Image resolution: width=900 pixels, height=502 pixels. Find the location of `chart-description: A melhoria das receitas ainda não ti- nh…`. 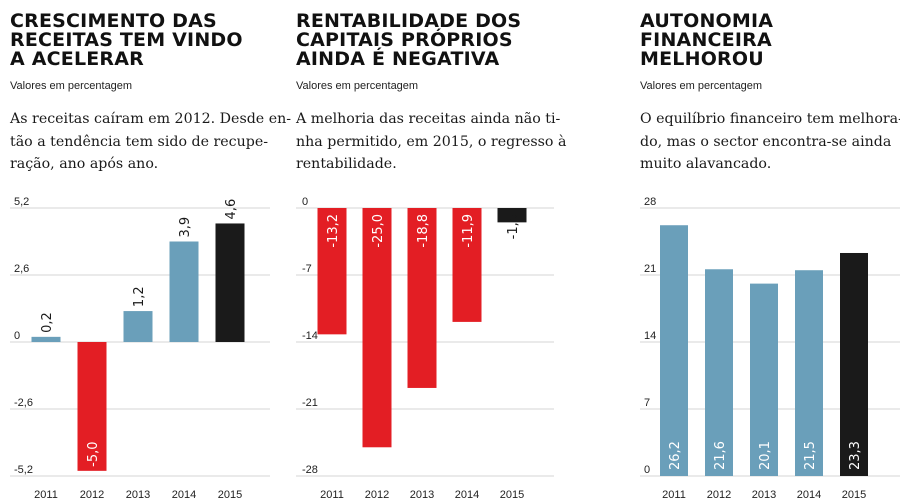

chart-description: A melhoria das receitas ainda não ti- nh… is located at coordinates (431, 141).